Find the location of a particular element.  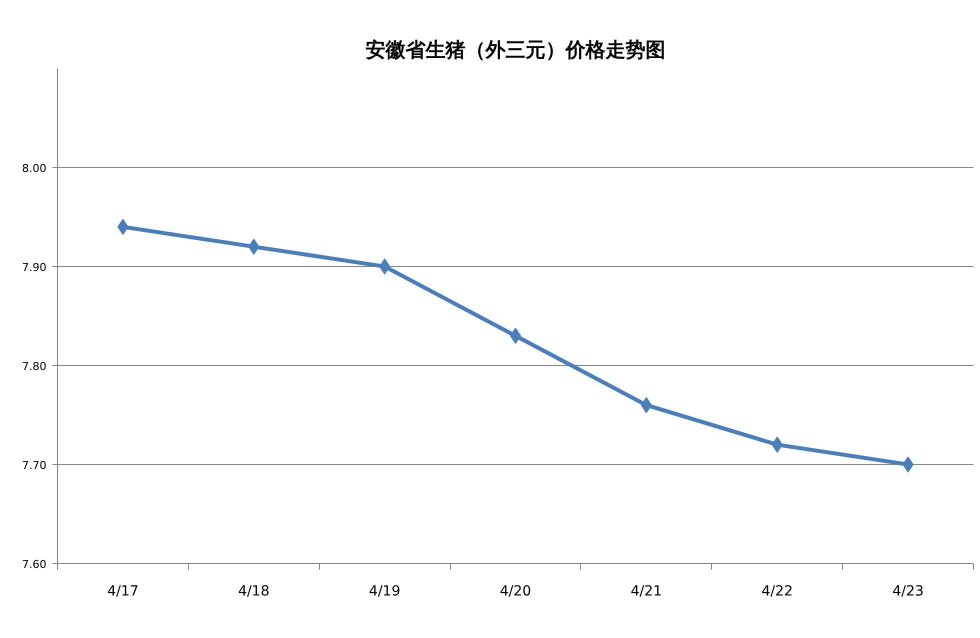

y-tick-label: 7.60 is located at coordinates (34, 564).